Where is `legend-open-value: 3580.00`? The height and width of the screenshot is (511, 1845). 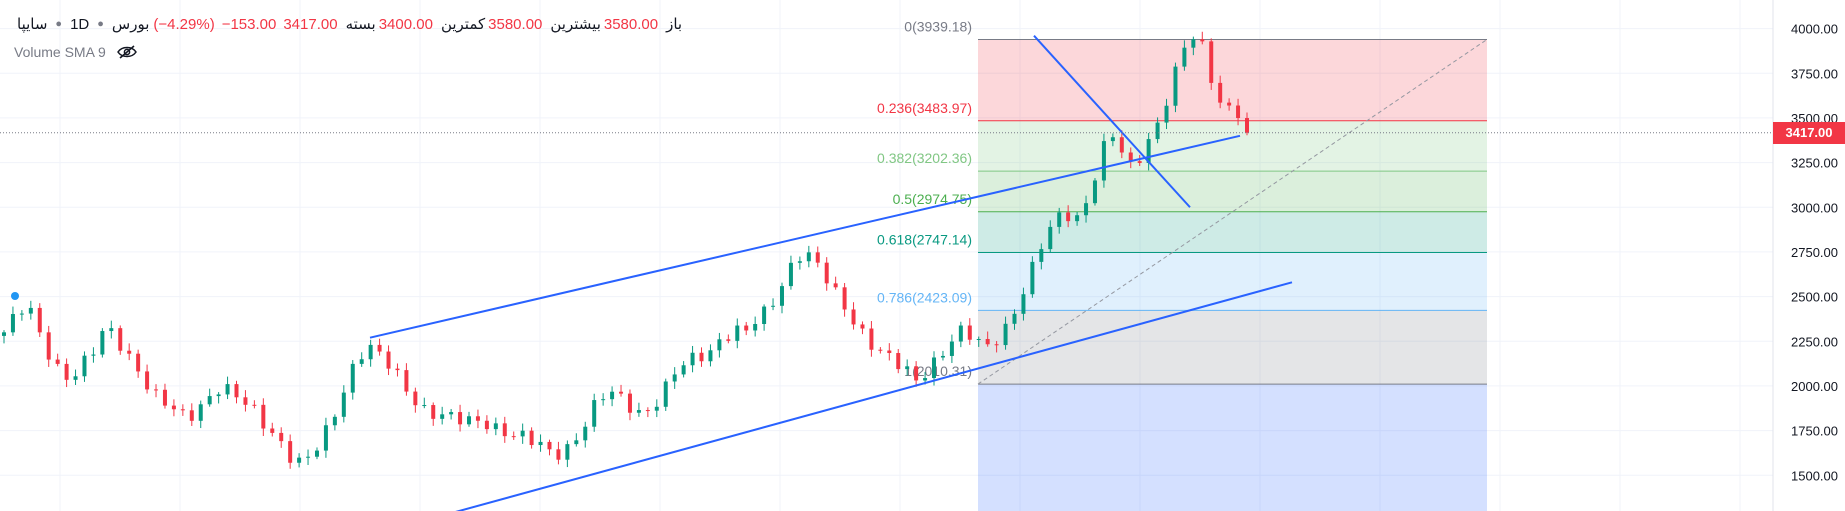 legend-open-value: 3580.00 is located at coordinates (631, 24).